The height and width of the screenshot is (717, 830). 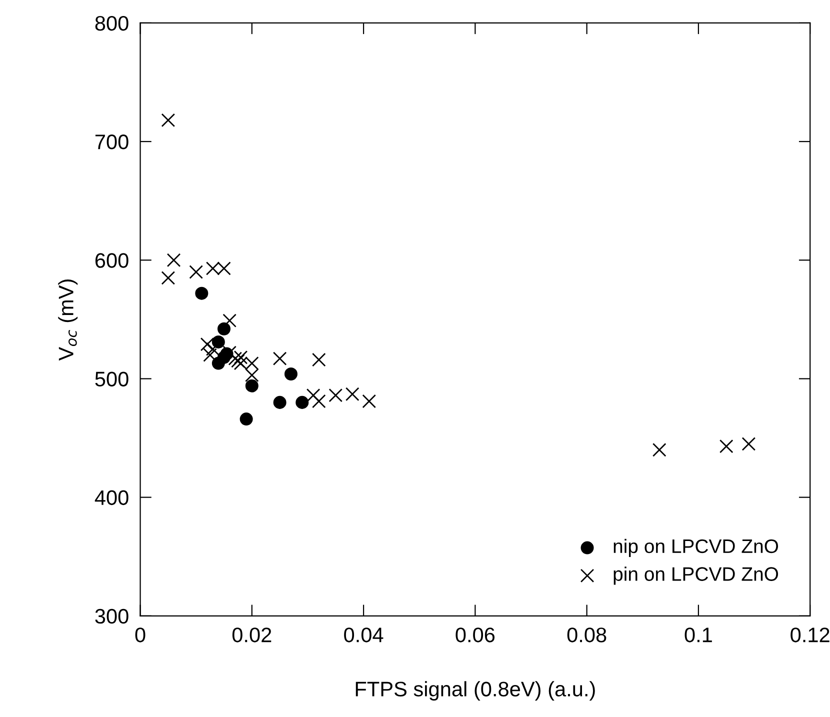 I want to click on x-tick-label: 0.02, so click(x=252, y=635).